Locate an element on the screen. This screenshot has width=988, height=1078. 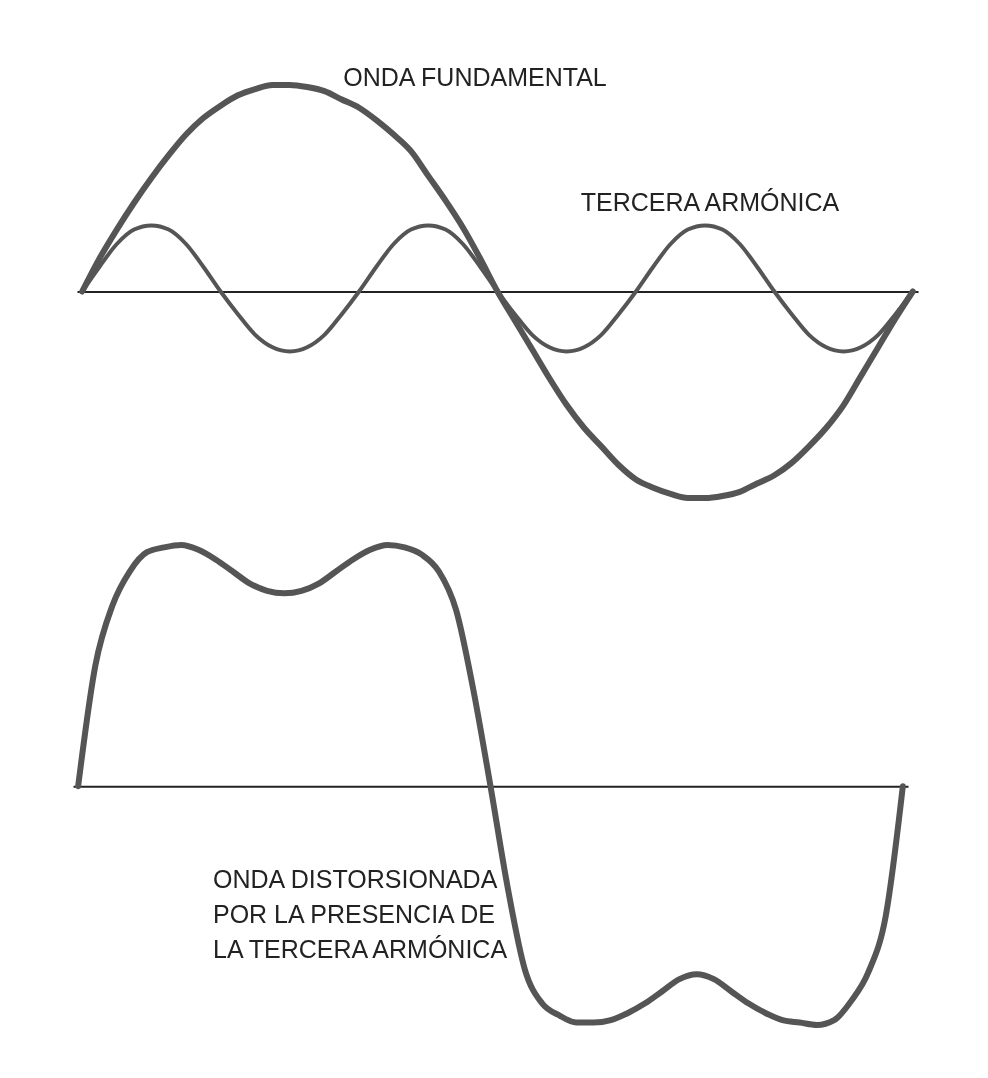
series-label: ONDA FUNDAMENTAL is located at coordinates (475, 77).